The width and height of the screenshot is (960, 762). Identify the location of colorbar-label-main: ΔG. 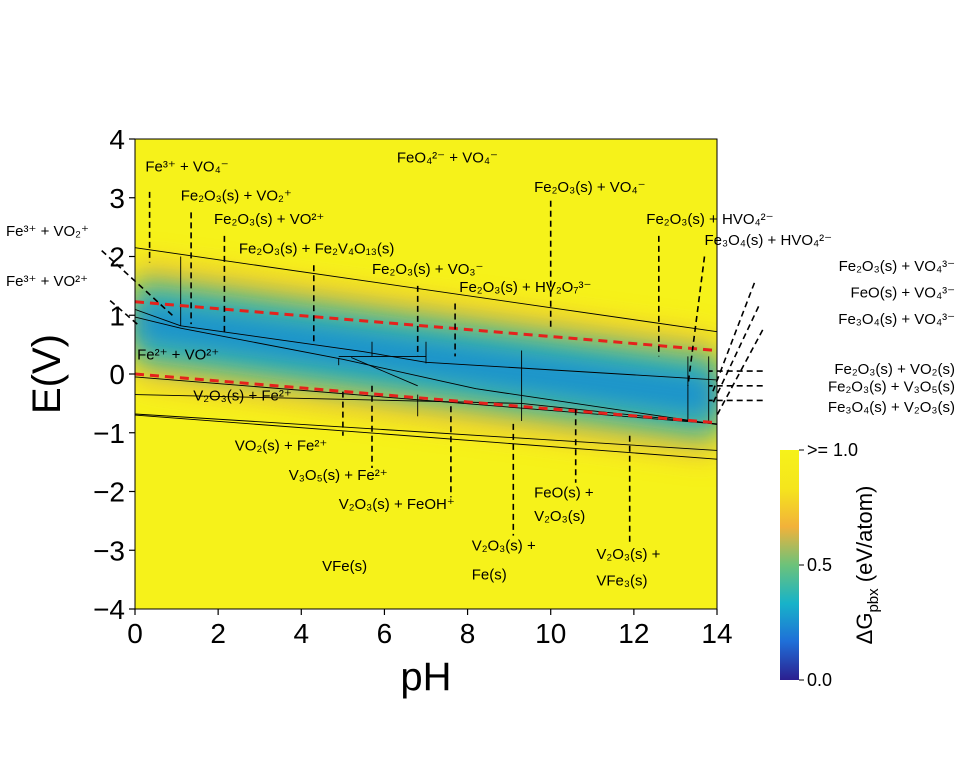
(864, 629).